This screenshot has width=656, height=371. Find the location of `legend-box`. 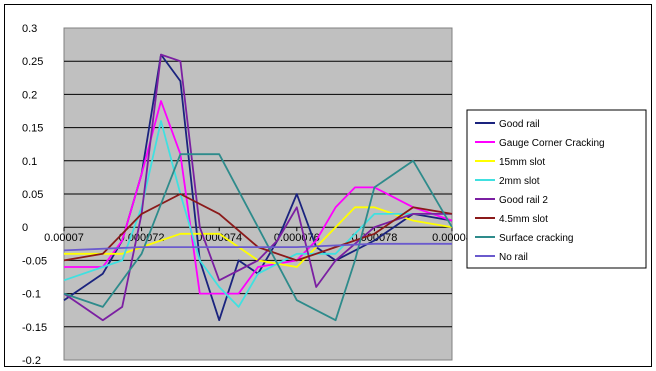

legend-box is located at coordinates (556, 189).